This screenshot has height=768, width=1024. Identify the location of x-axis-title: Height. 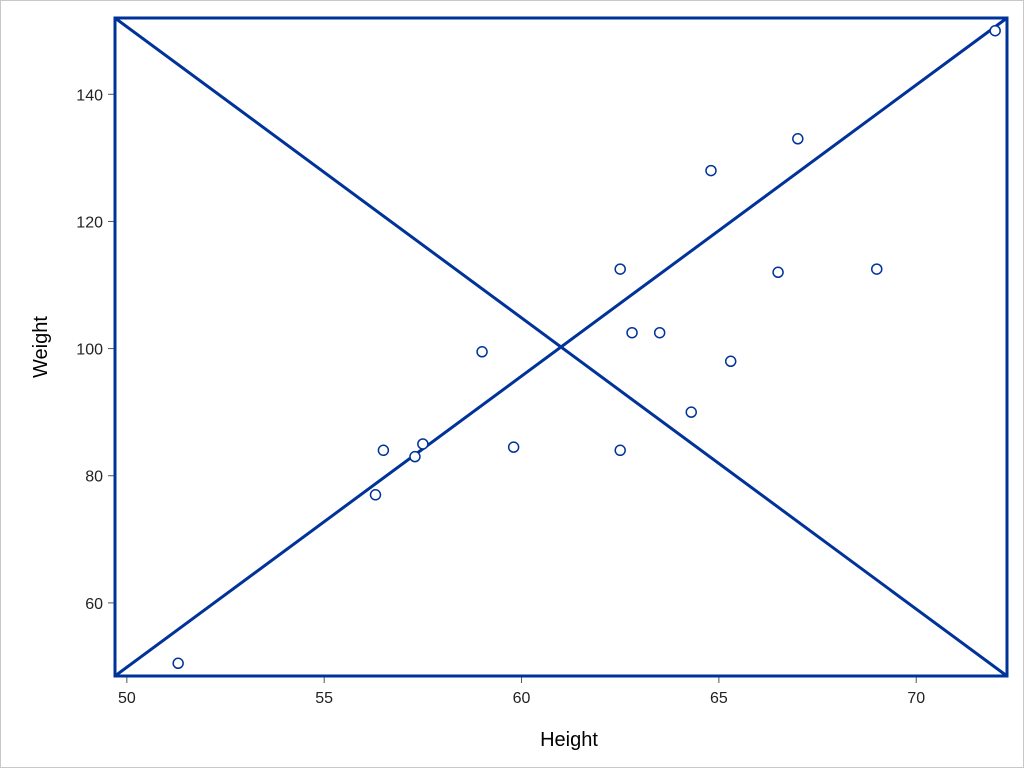
(569, 740).